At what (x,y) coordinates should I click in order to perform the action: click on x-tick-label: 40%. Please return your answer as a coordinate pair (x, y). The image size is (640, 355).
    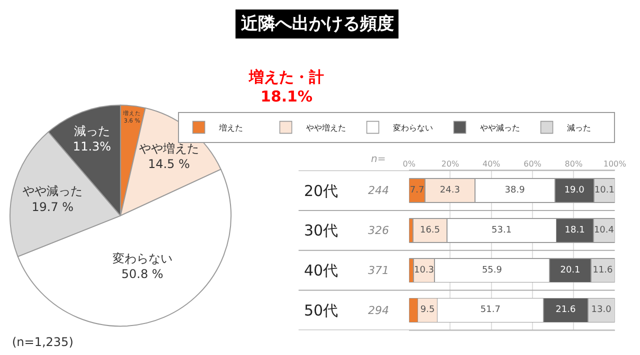
    Looking at the image, I should click on (491, 163).